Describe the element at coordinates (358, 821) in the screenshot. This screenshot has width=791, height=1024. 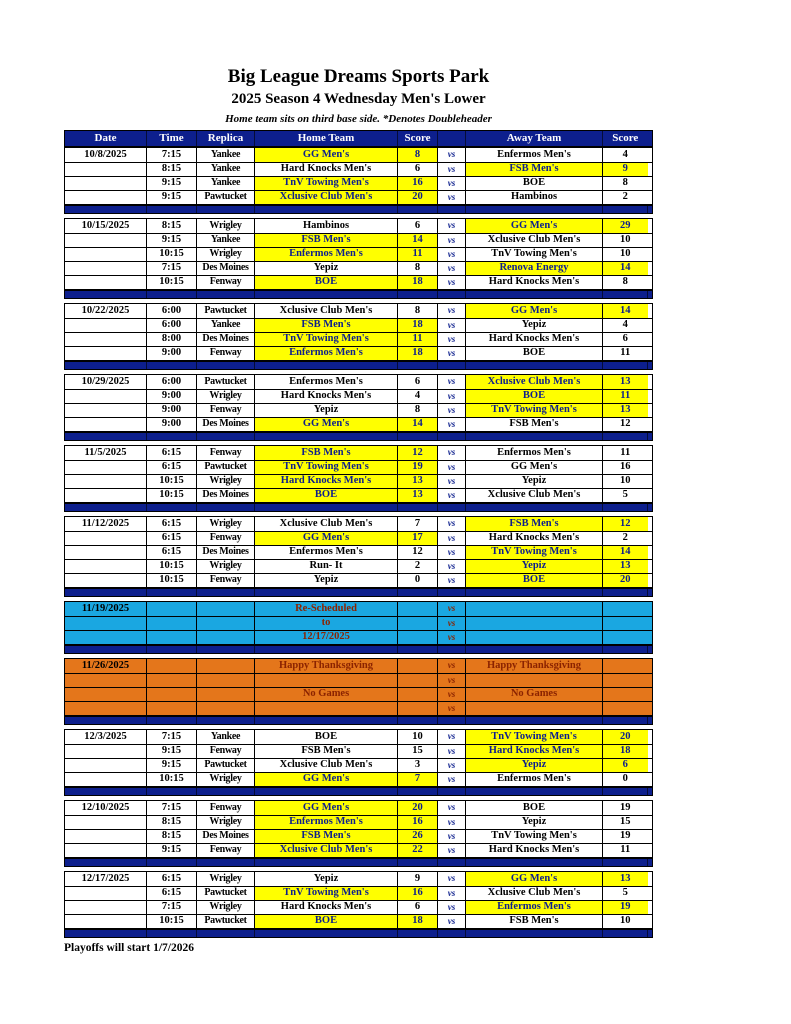
I see `game-row: 8:15 Wrigley Enfermos Men's 16 vs Yepiz 15` at that location.